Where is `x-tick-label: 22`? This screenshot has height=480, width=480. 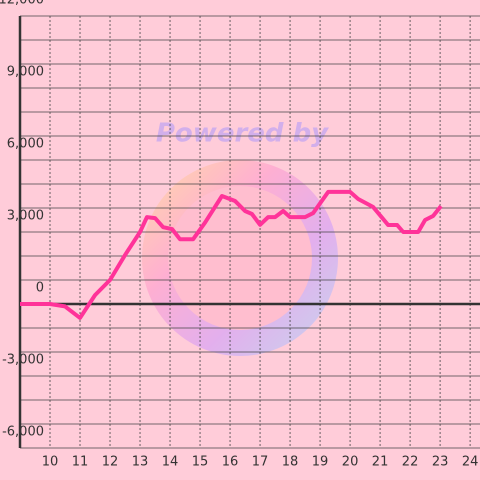 x-tick-label: 22 is located at coordinates (410, 462).